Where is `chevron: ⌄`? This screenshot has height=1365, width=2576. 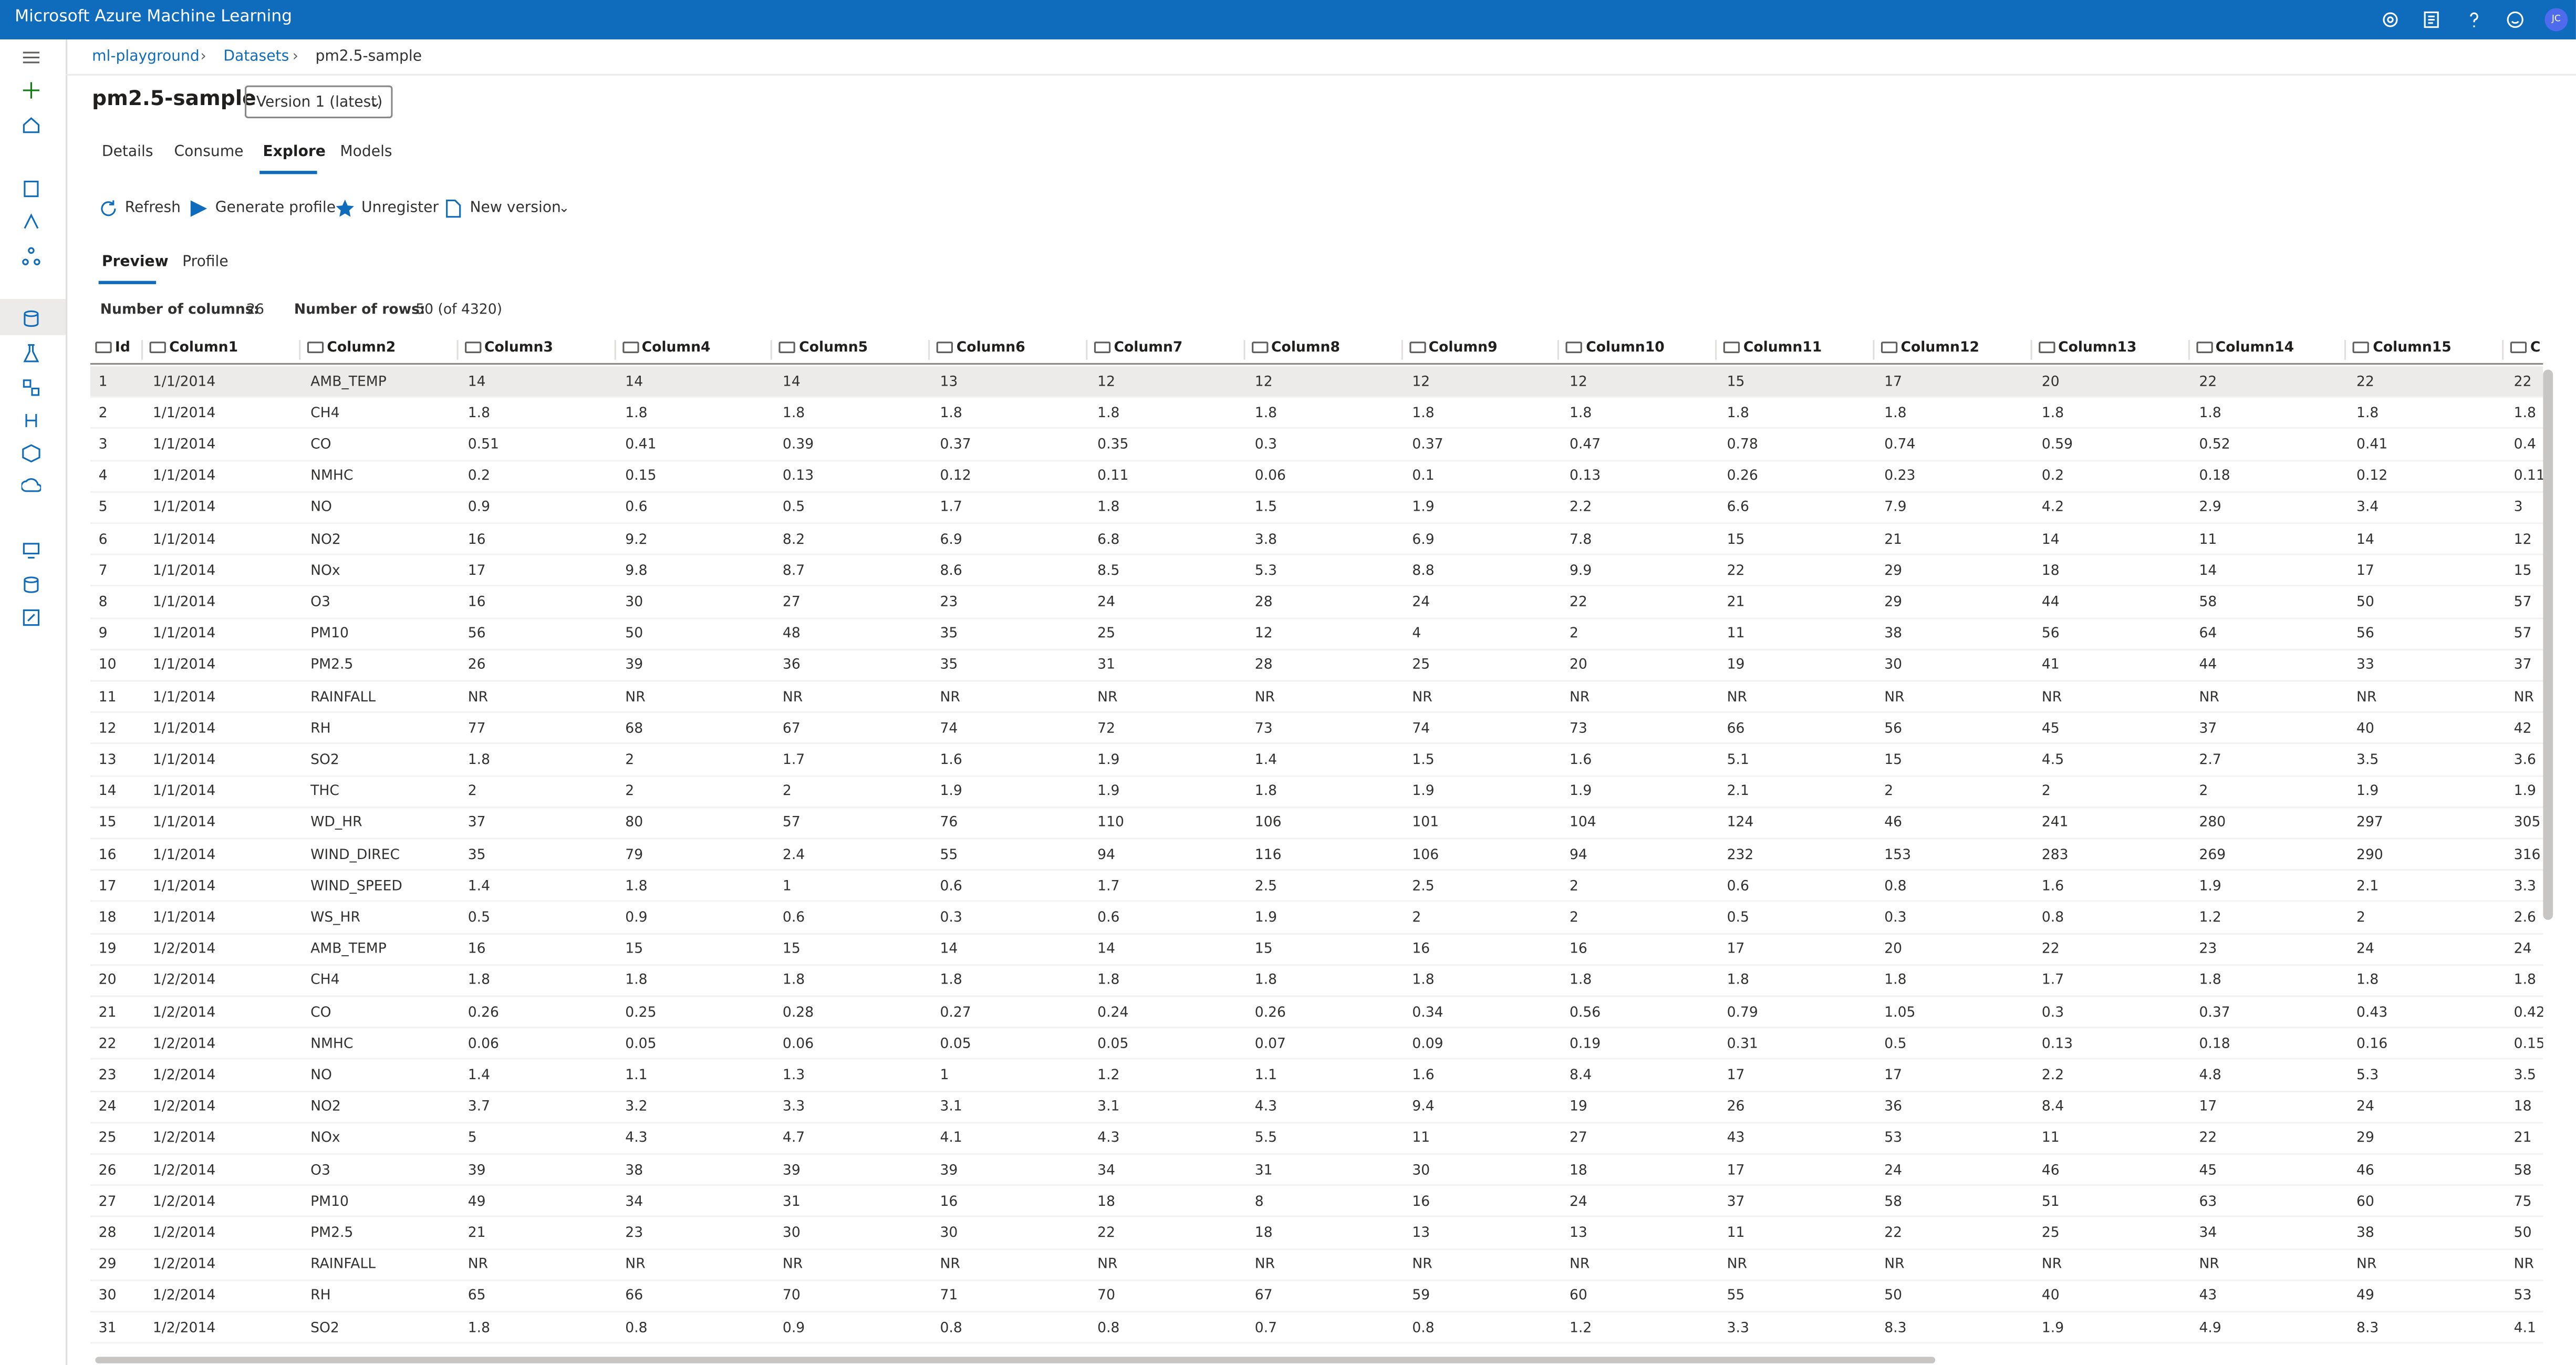
chevron: ⌄ is located at coordinates (564, 207).